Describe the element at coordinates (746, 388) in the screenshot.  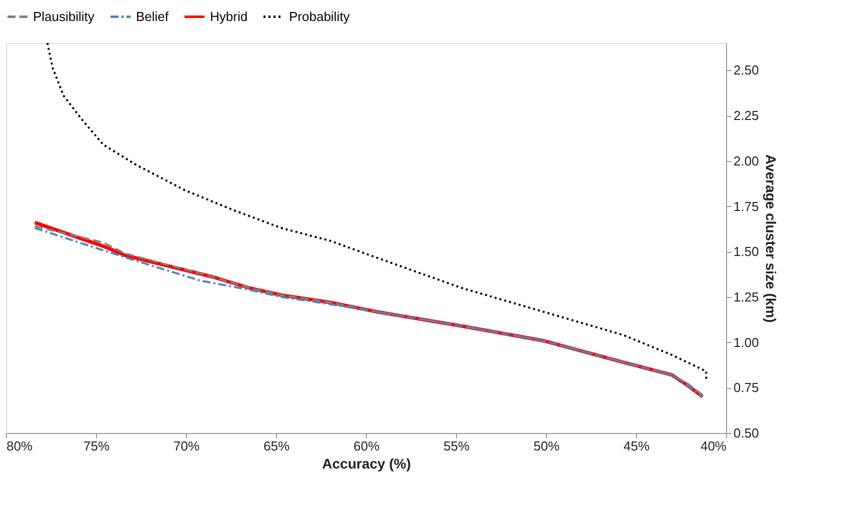
I see `y-tick-label: 0.75` at that location.